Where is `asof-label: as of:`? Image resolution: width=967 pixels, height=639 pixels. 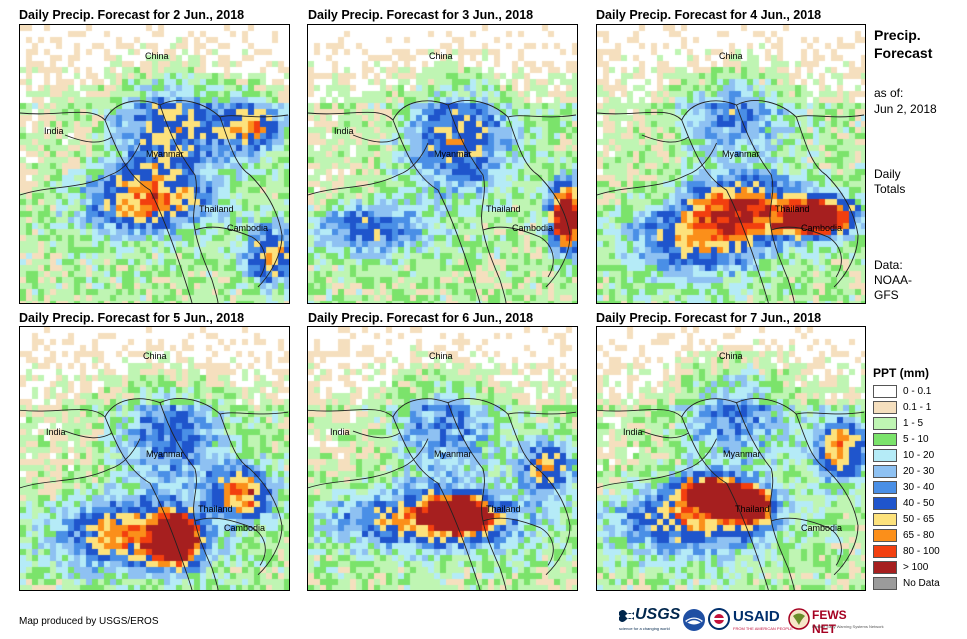 asof-label: as of: is located at coordinates (889, 93).